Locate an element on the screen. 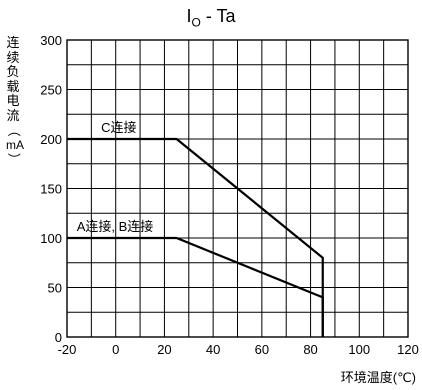  series-annotation: C连接 is located at coordinates (118, 127).